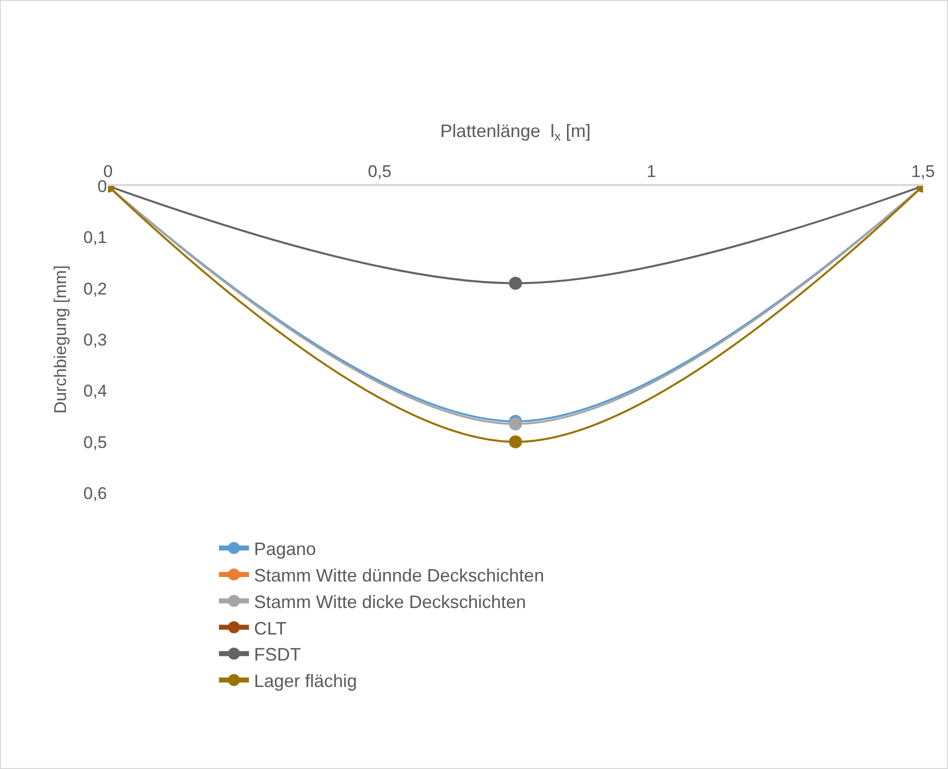 This screenshot has width=948, height=769. What do you see at coordinates (95, 391) in the screenshot?
I see `y-tick-label: 0,4` at bounding box center [95, 391].